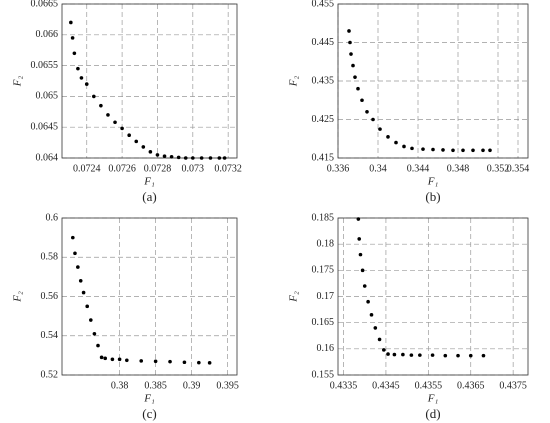 Image resolution: width=550 pixels, height=423 pixels. What do you see at coordinates (323, 322) in the screenshot?
I see `y-tick-label: 0.165` at bounding box center [323, 322].